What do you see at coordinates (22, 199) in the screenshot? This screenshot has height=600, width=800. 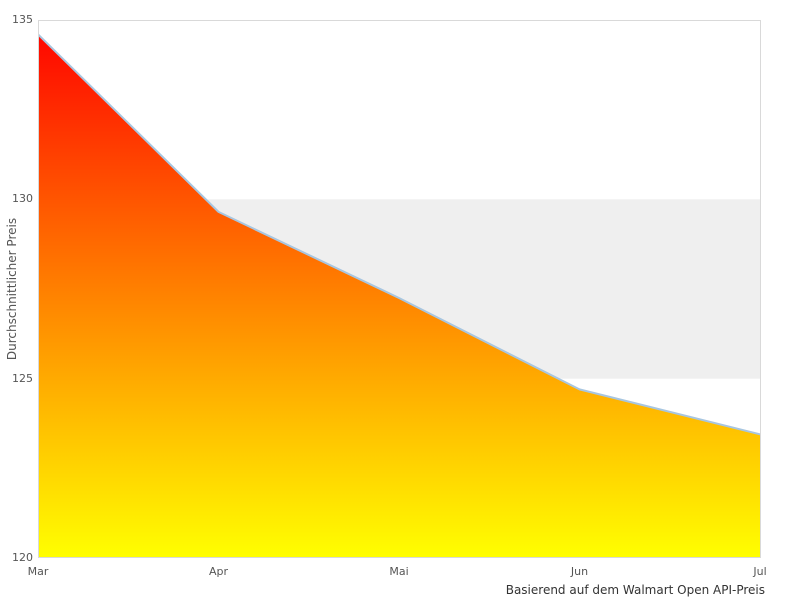 I see `y-tick-label: 130` at bounding box center [22, 199].